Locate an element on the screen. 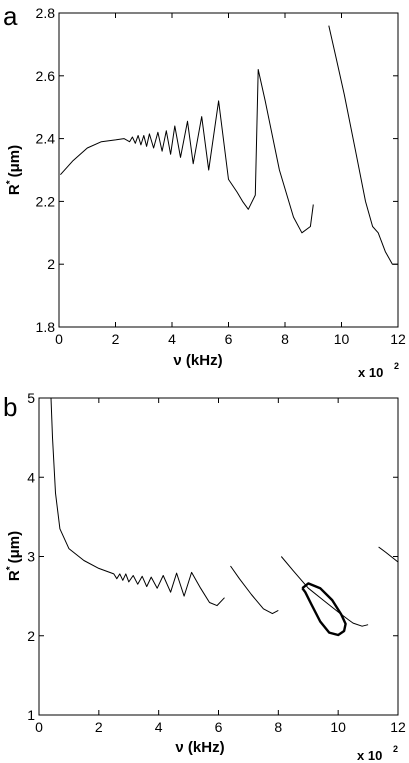  panel-a-y-label-sup: * is located at coordinates (10, 182).